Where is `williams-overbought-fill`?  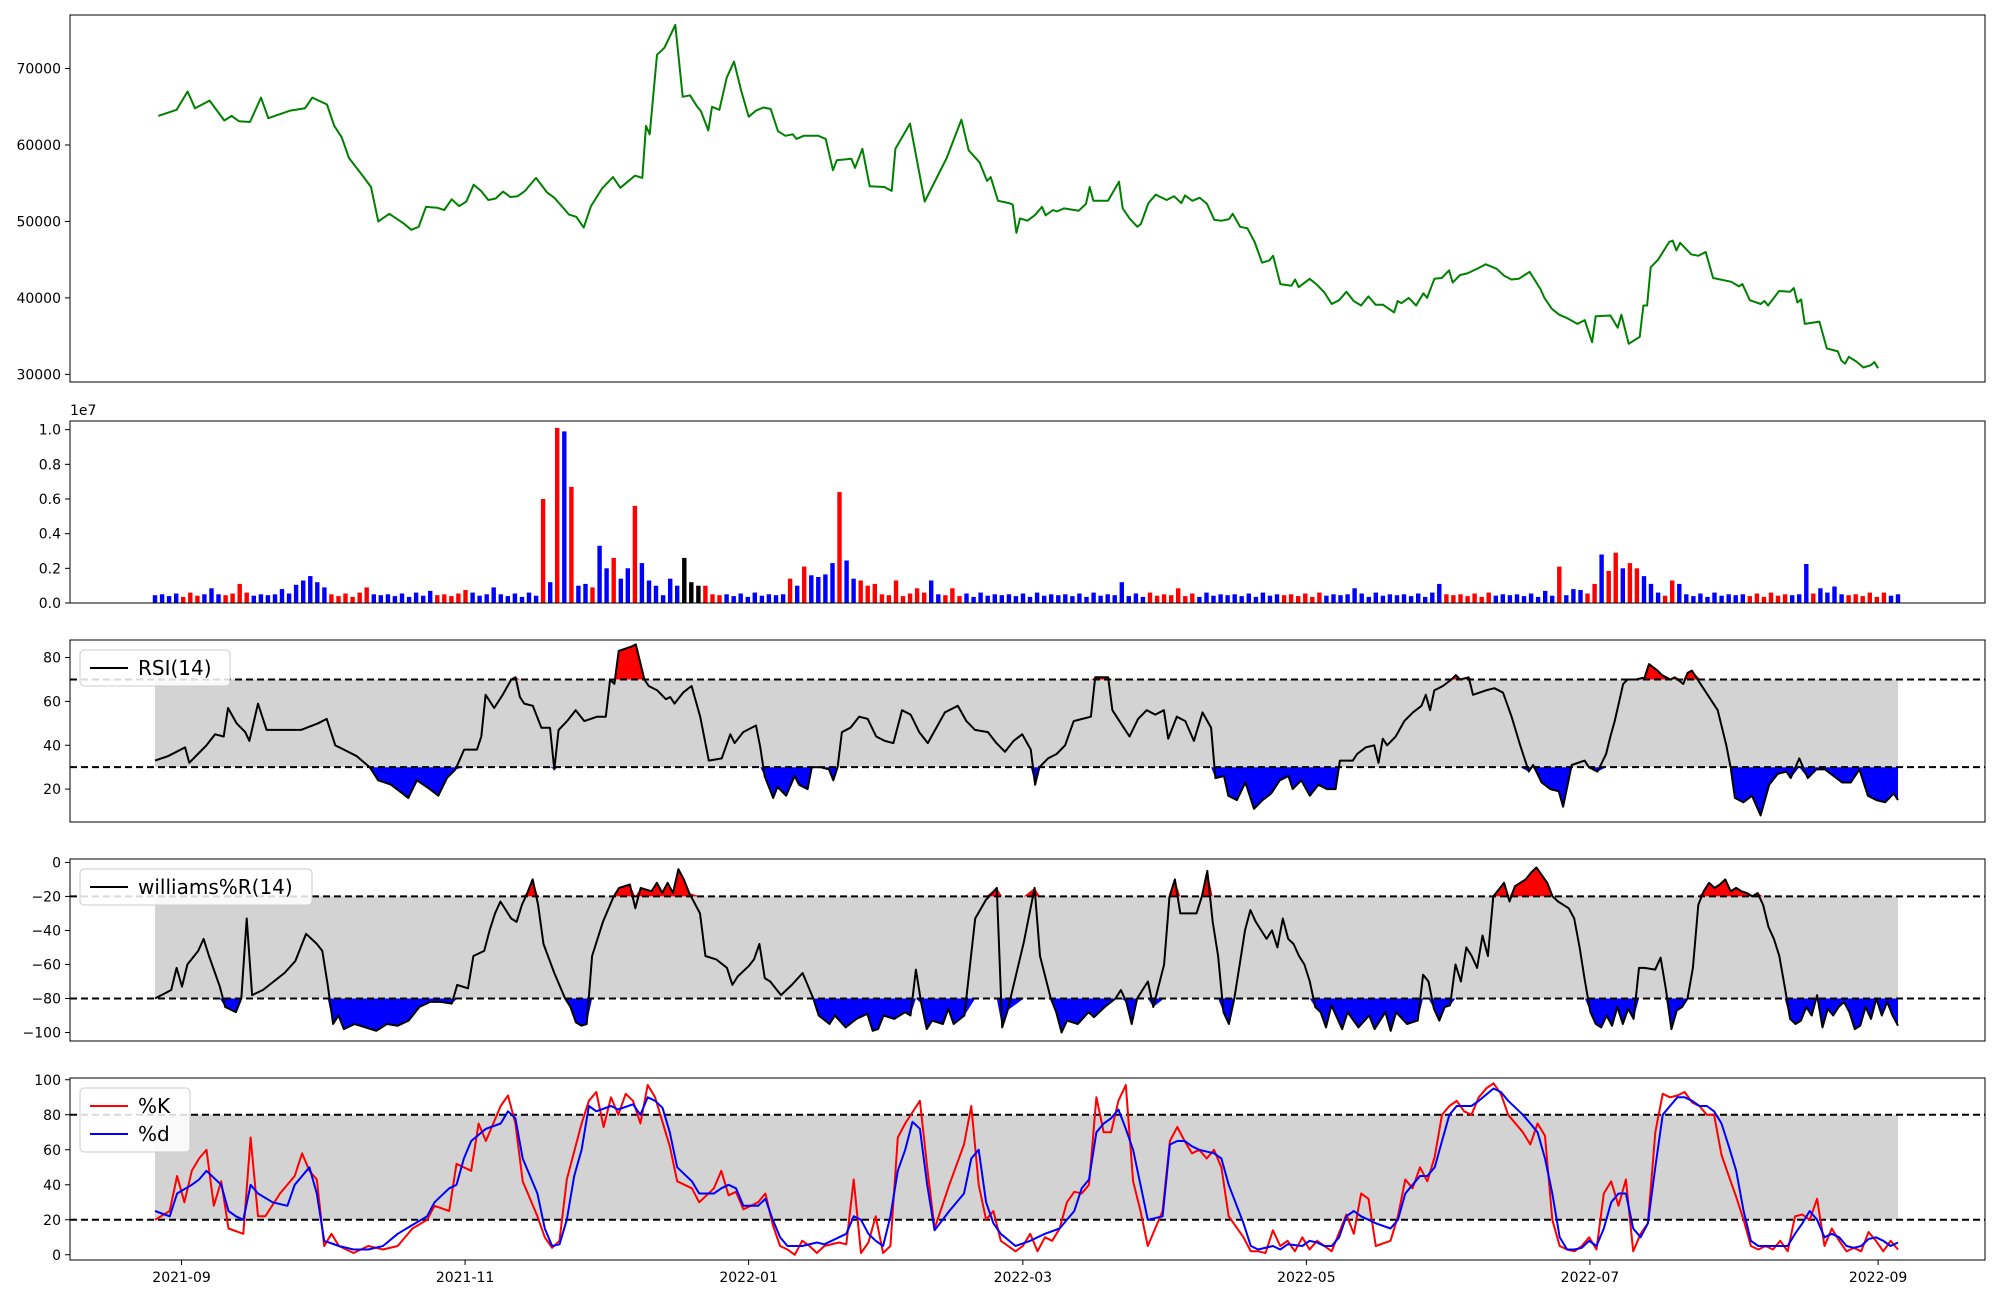 williams-overbought-fill is located at coordinates (1026, 882).